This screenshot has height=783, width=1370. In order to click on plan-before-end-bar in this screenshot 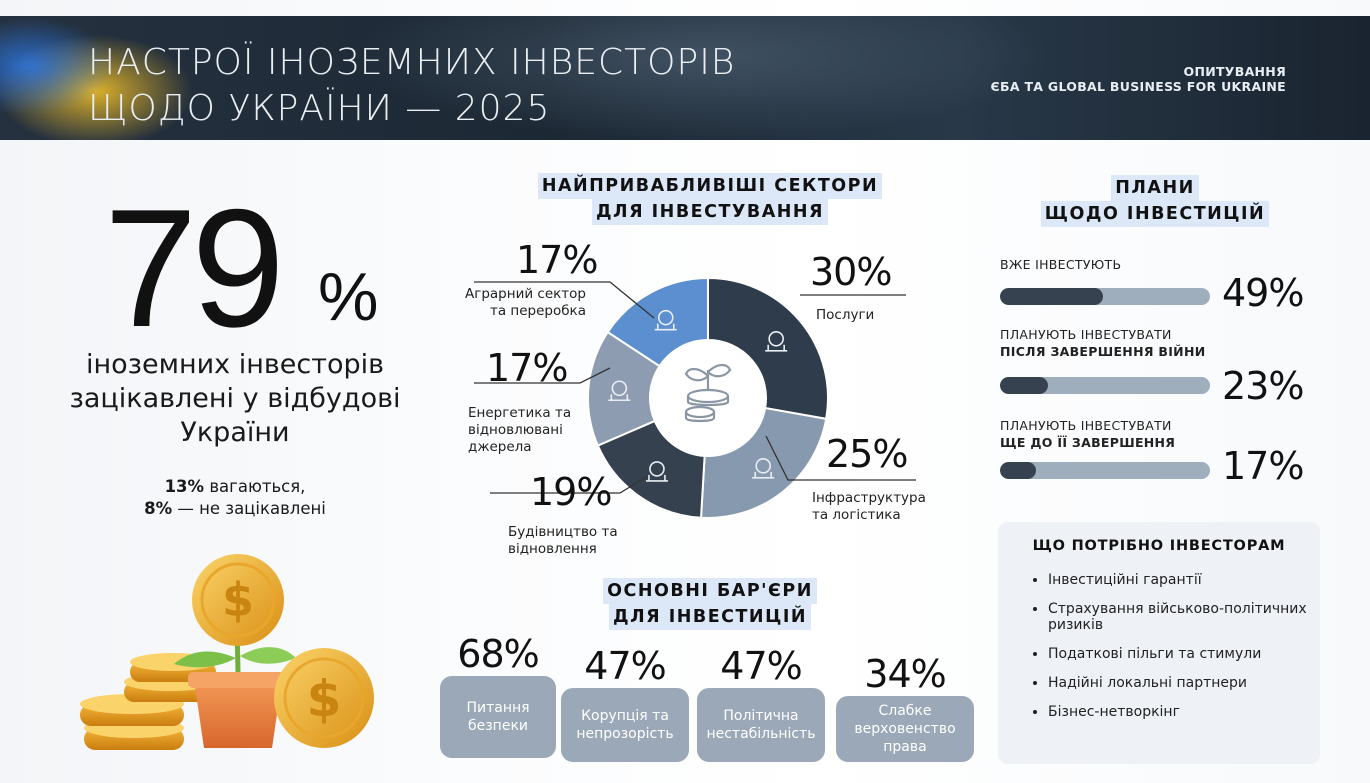, I will do `click(1105, 470)`.